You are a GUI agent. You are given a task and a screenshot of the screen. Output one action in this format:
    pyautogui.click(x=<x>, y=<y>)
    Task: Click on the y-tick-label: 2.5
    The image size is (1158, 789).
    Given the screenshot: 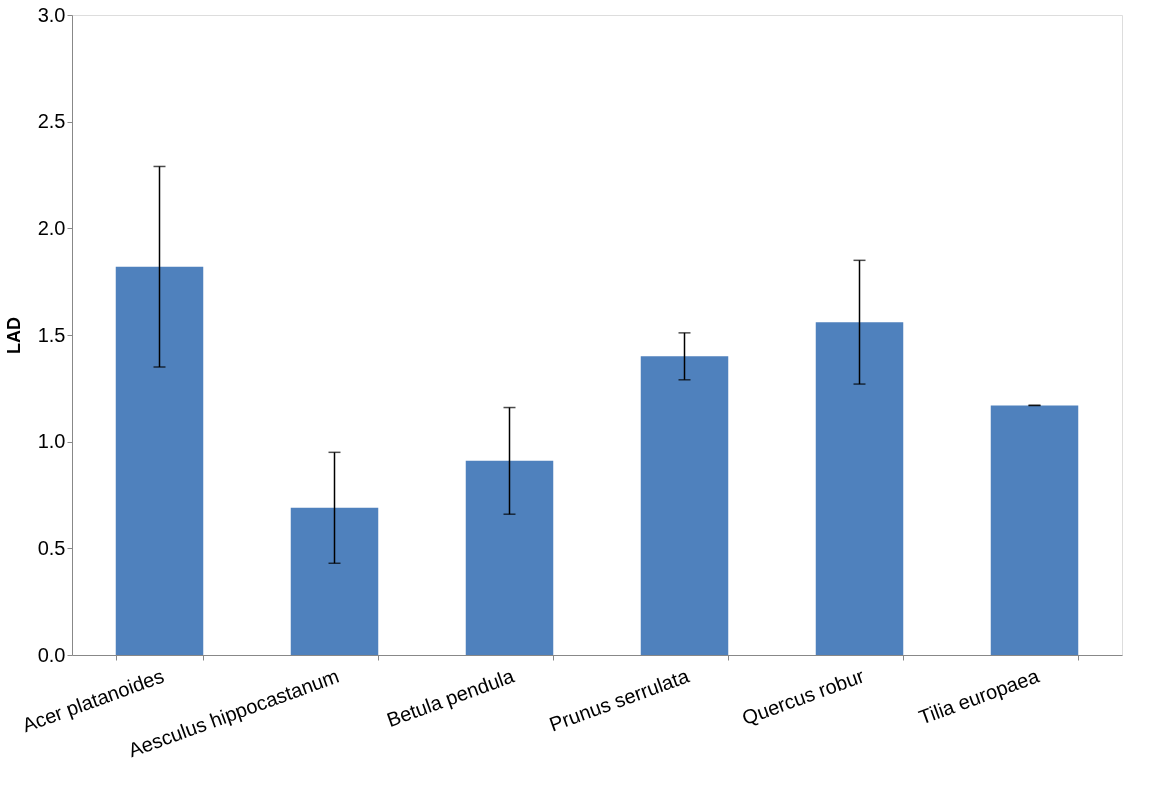 What is the action you would take?
    pyautogui.click(x=51, y=121)
    